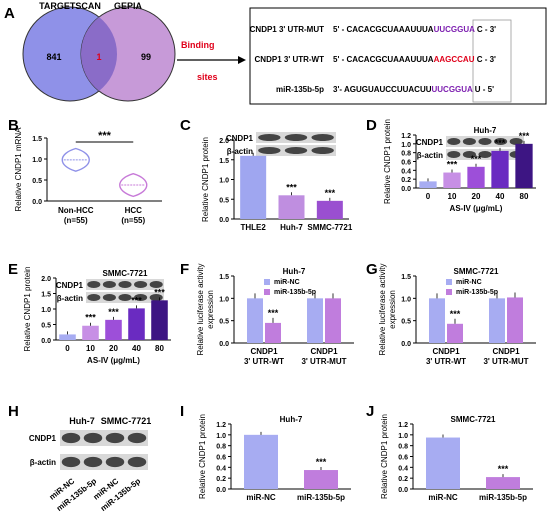 This screenshot has height=517, width=550. I want to click on binding-site-highlight, so click(492, 61).